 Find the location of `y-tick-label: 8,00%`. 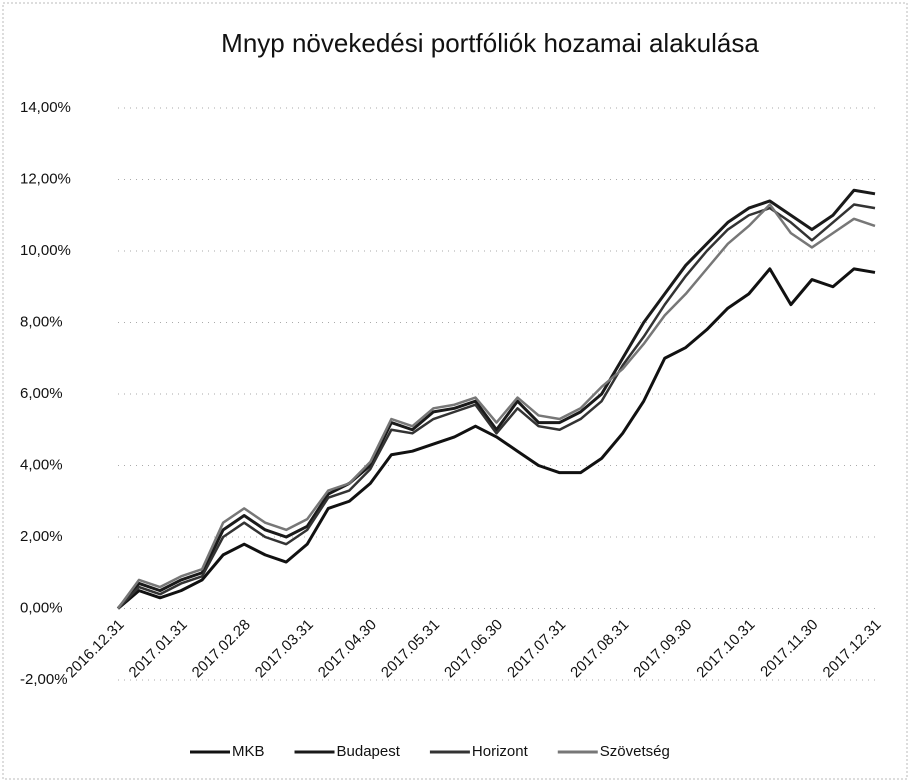

y-tick-label: 8,00% is located at coordinates (41, 321).